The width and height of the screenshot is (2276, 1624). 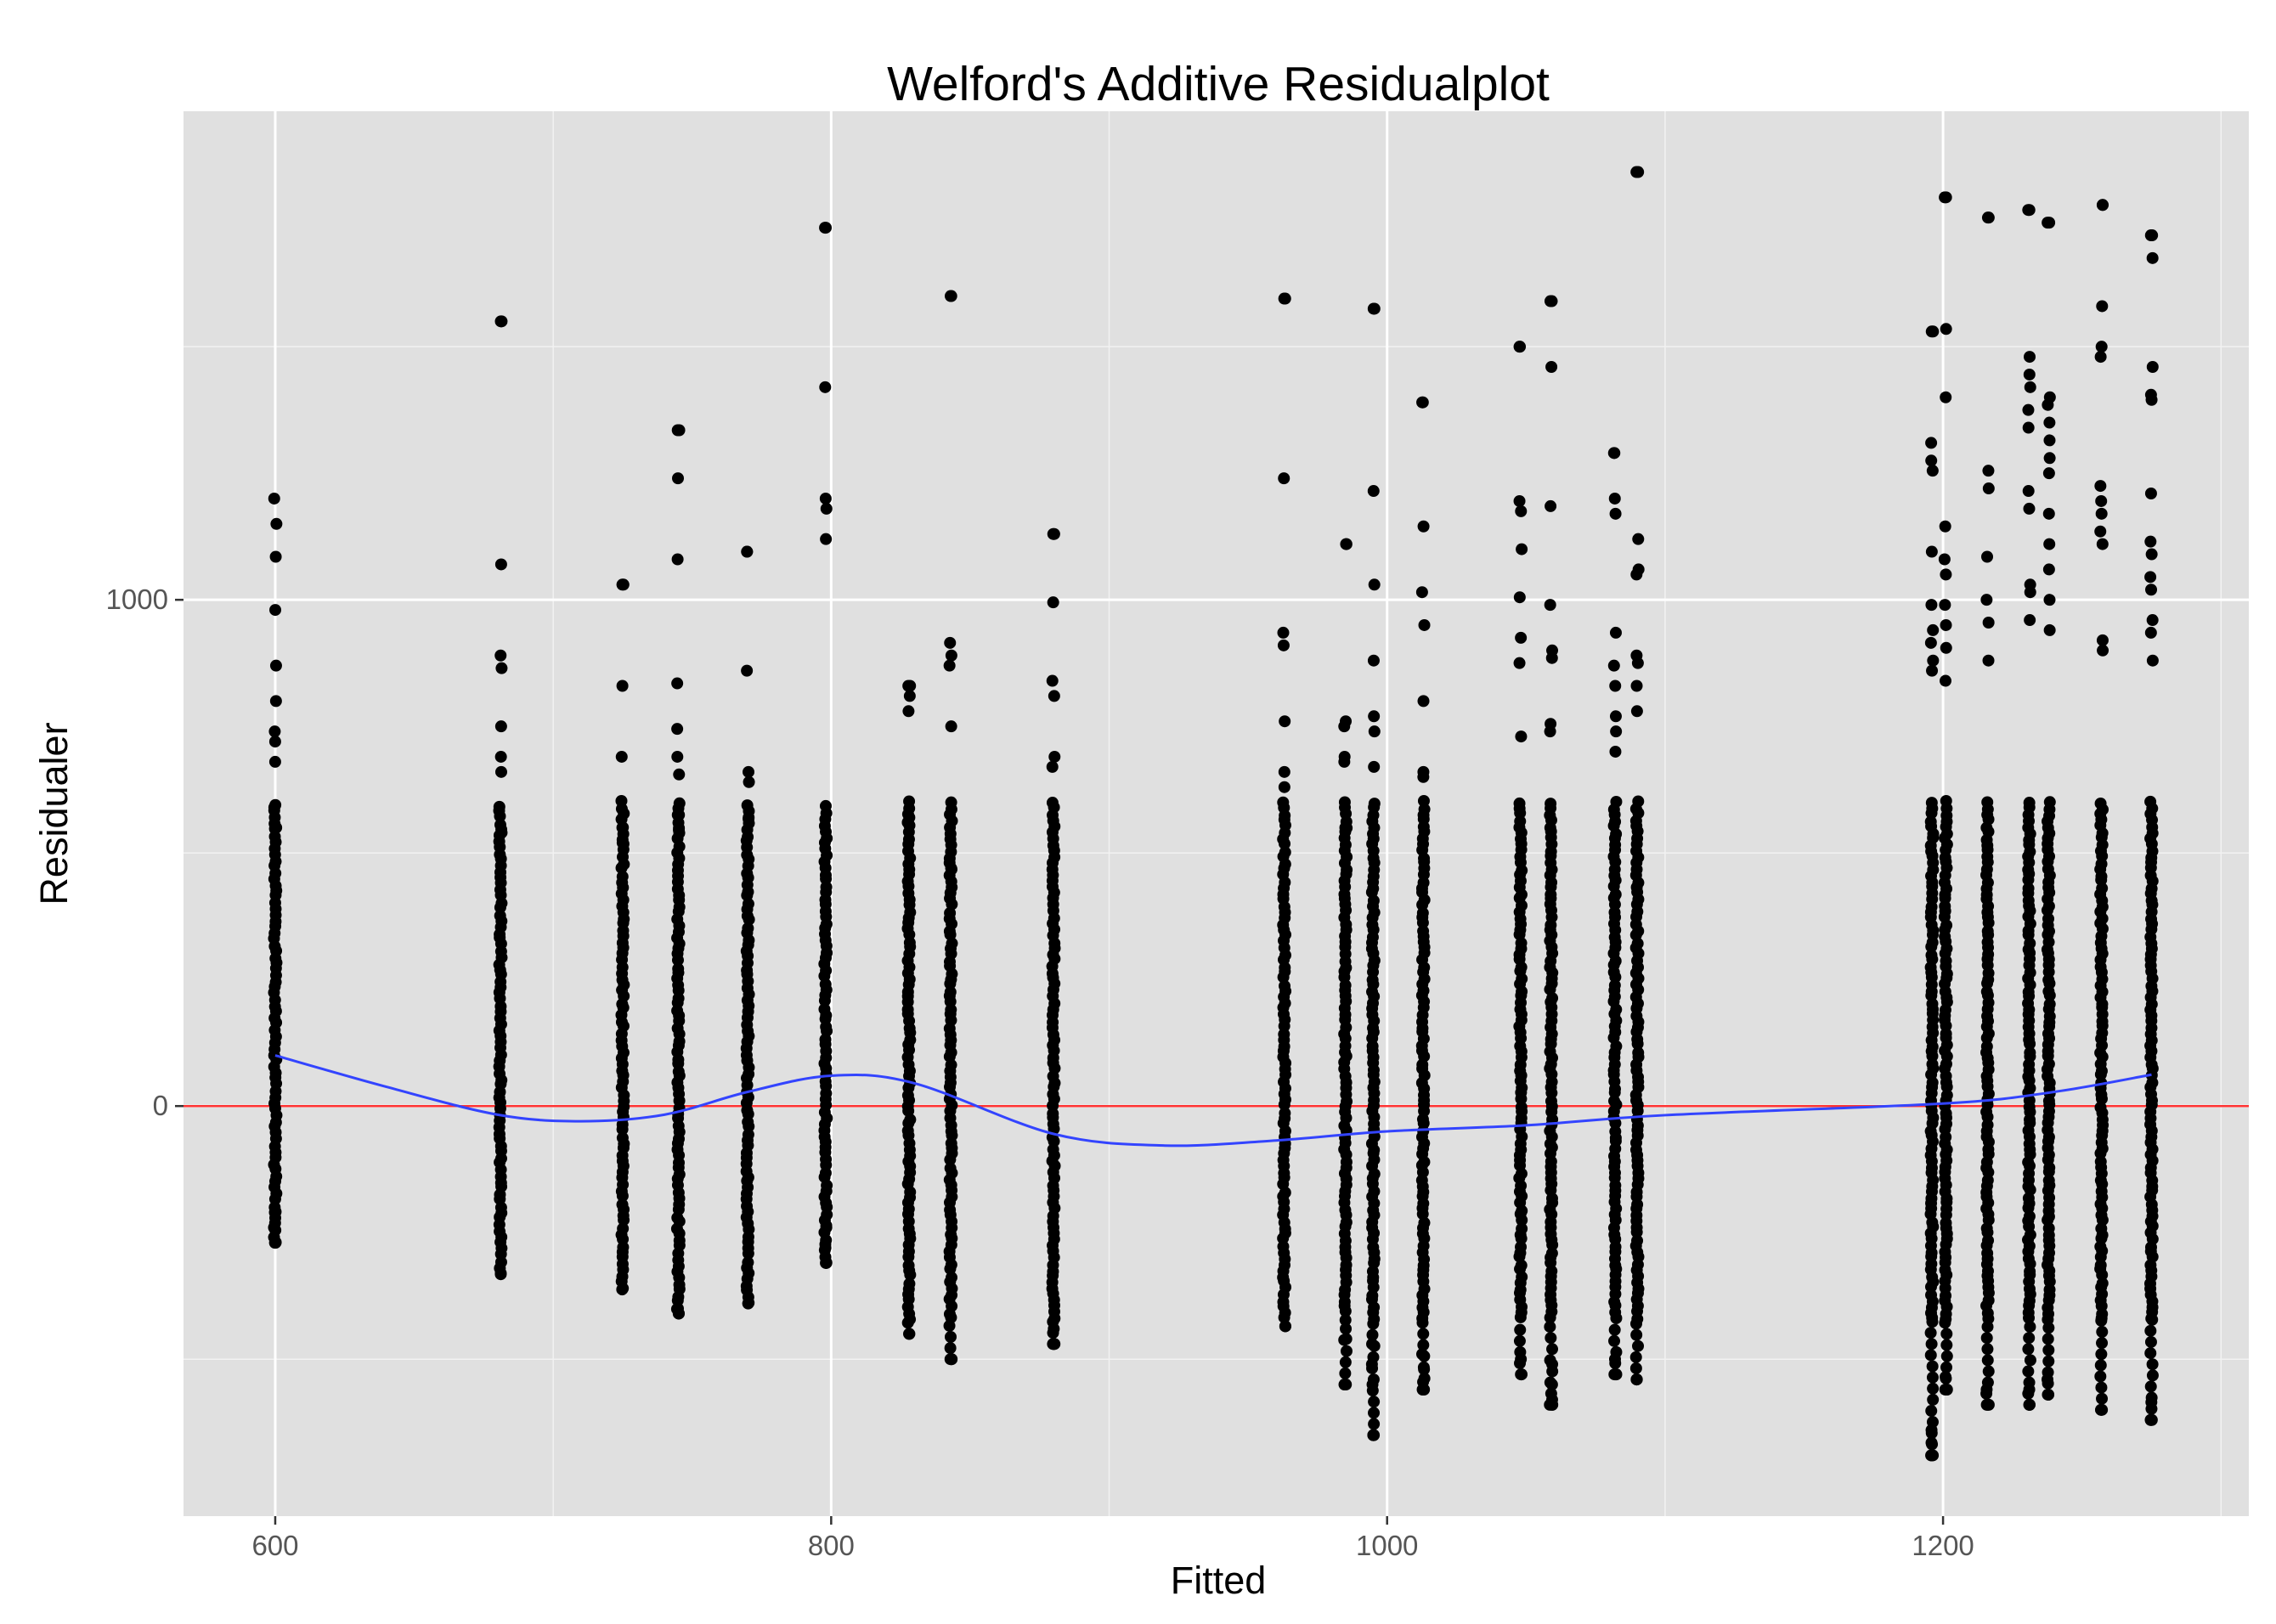 I want to click on y-tick-label: 1000, so click(x=137, y=599).